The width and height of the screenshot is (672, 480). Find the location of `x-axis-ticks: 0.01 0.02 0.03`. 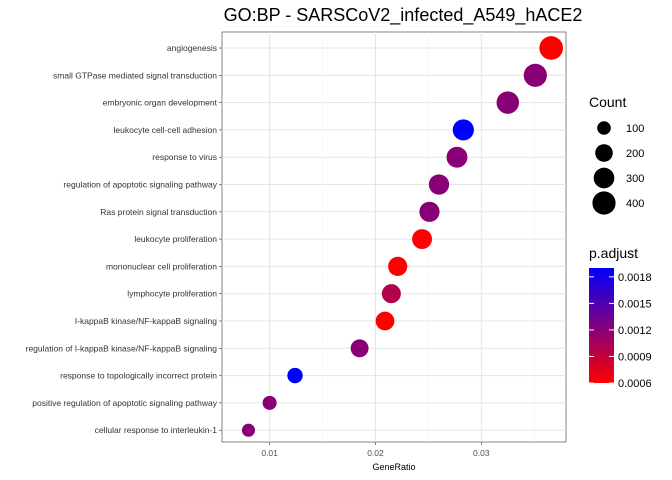

x-axis-ticks: 0.01 0.02 0.03 is located at coordinates (375, 450).